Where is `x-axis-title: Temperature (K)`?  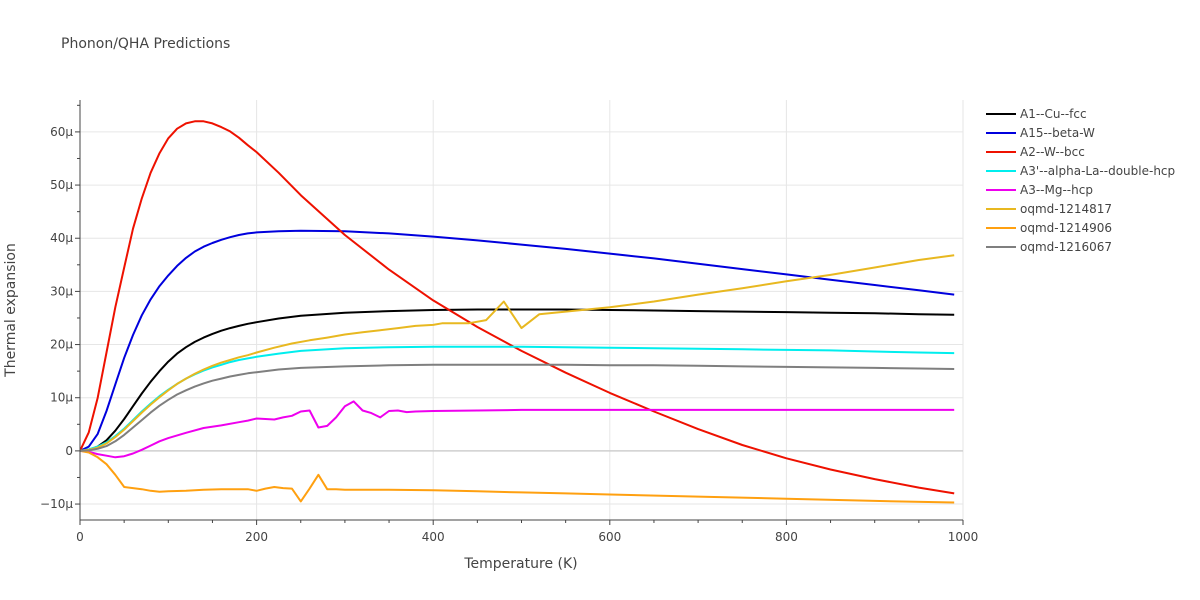 x-axis-title: Temperature (K) is located at coordinates (520, 564).